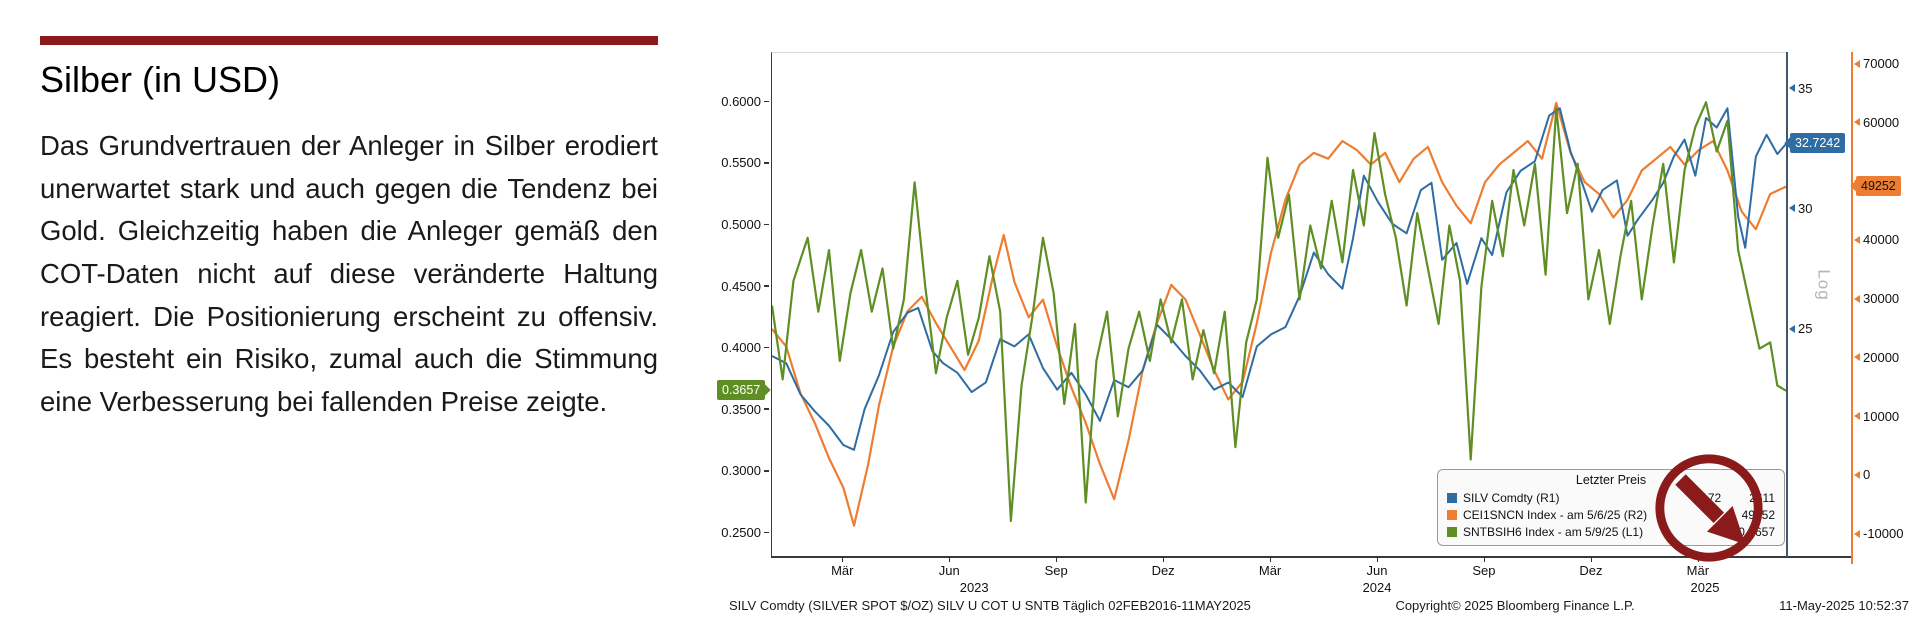 This screenshot has width=1920, height=625. I want to click on r2-axis-tick: -10000, so click(1878, 534).